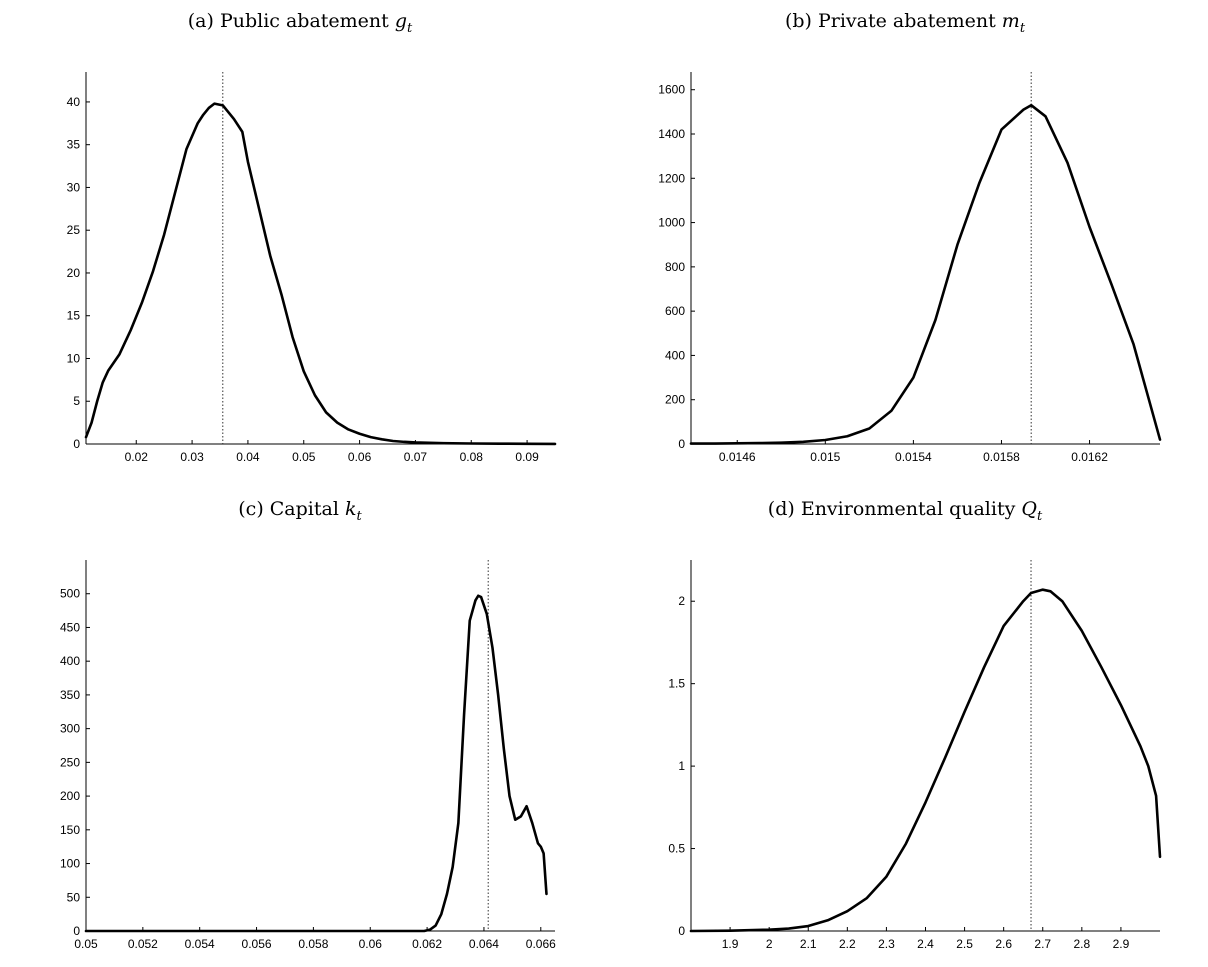  Describe the element at coordinates (1042, 944) in the screenshot. I see `x-tick-label: 2.7` at that location.